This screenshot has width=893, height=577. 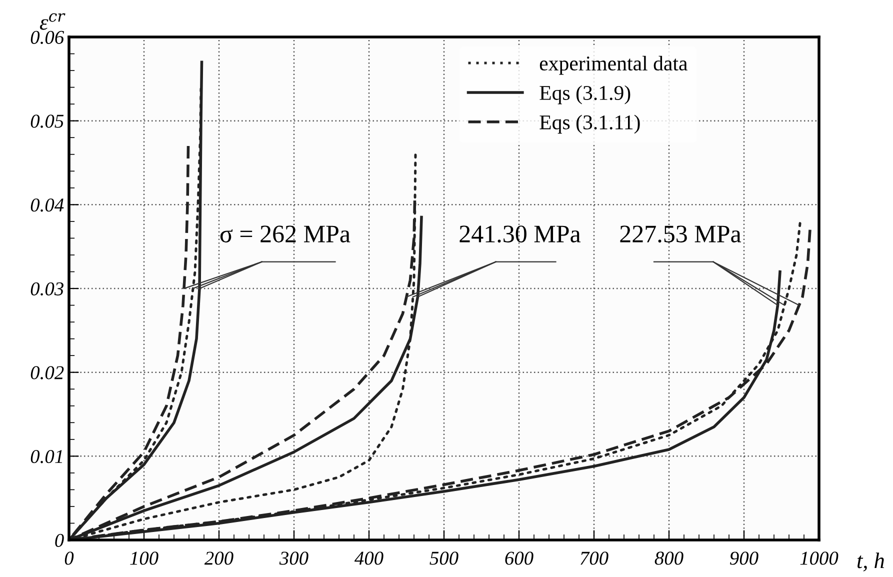 I want to click on y-tick-label: 0, so click(x=59, y=540).